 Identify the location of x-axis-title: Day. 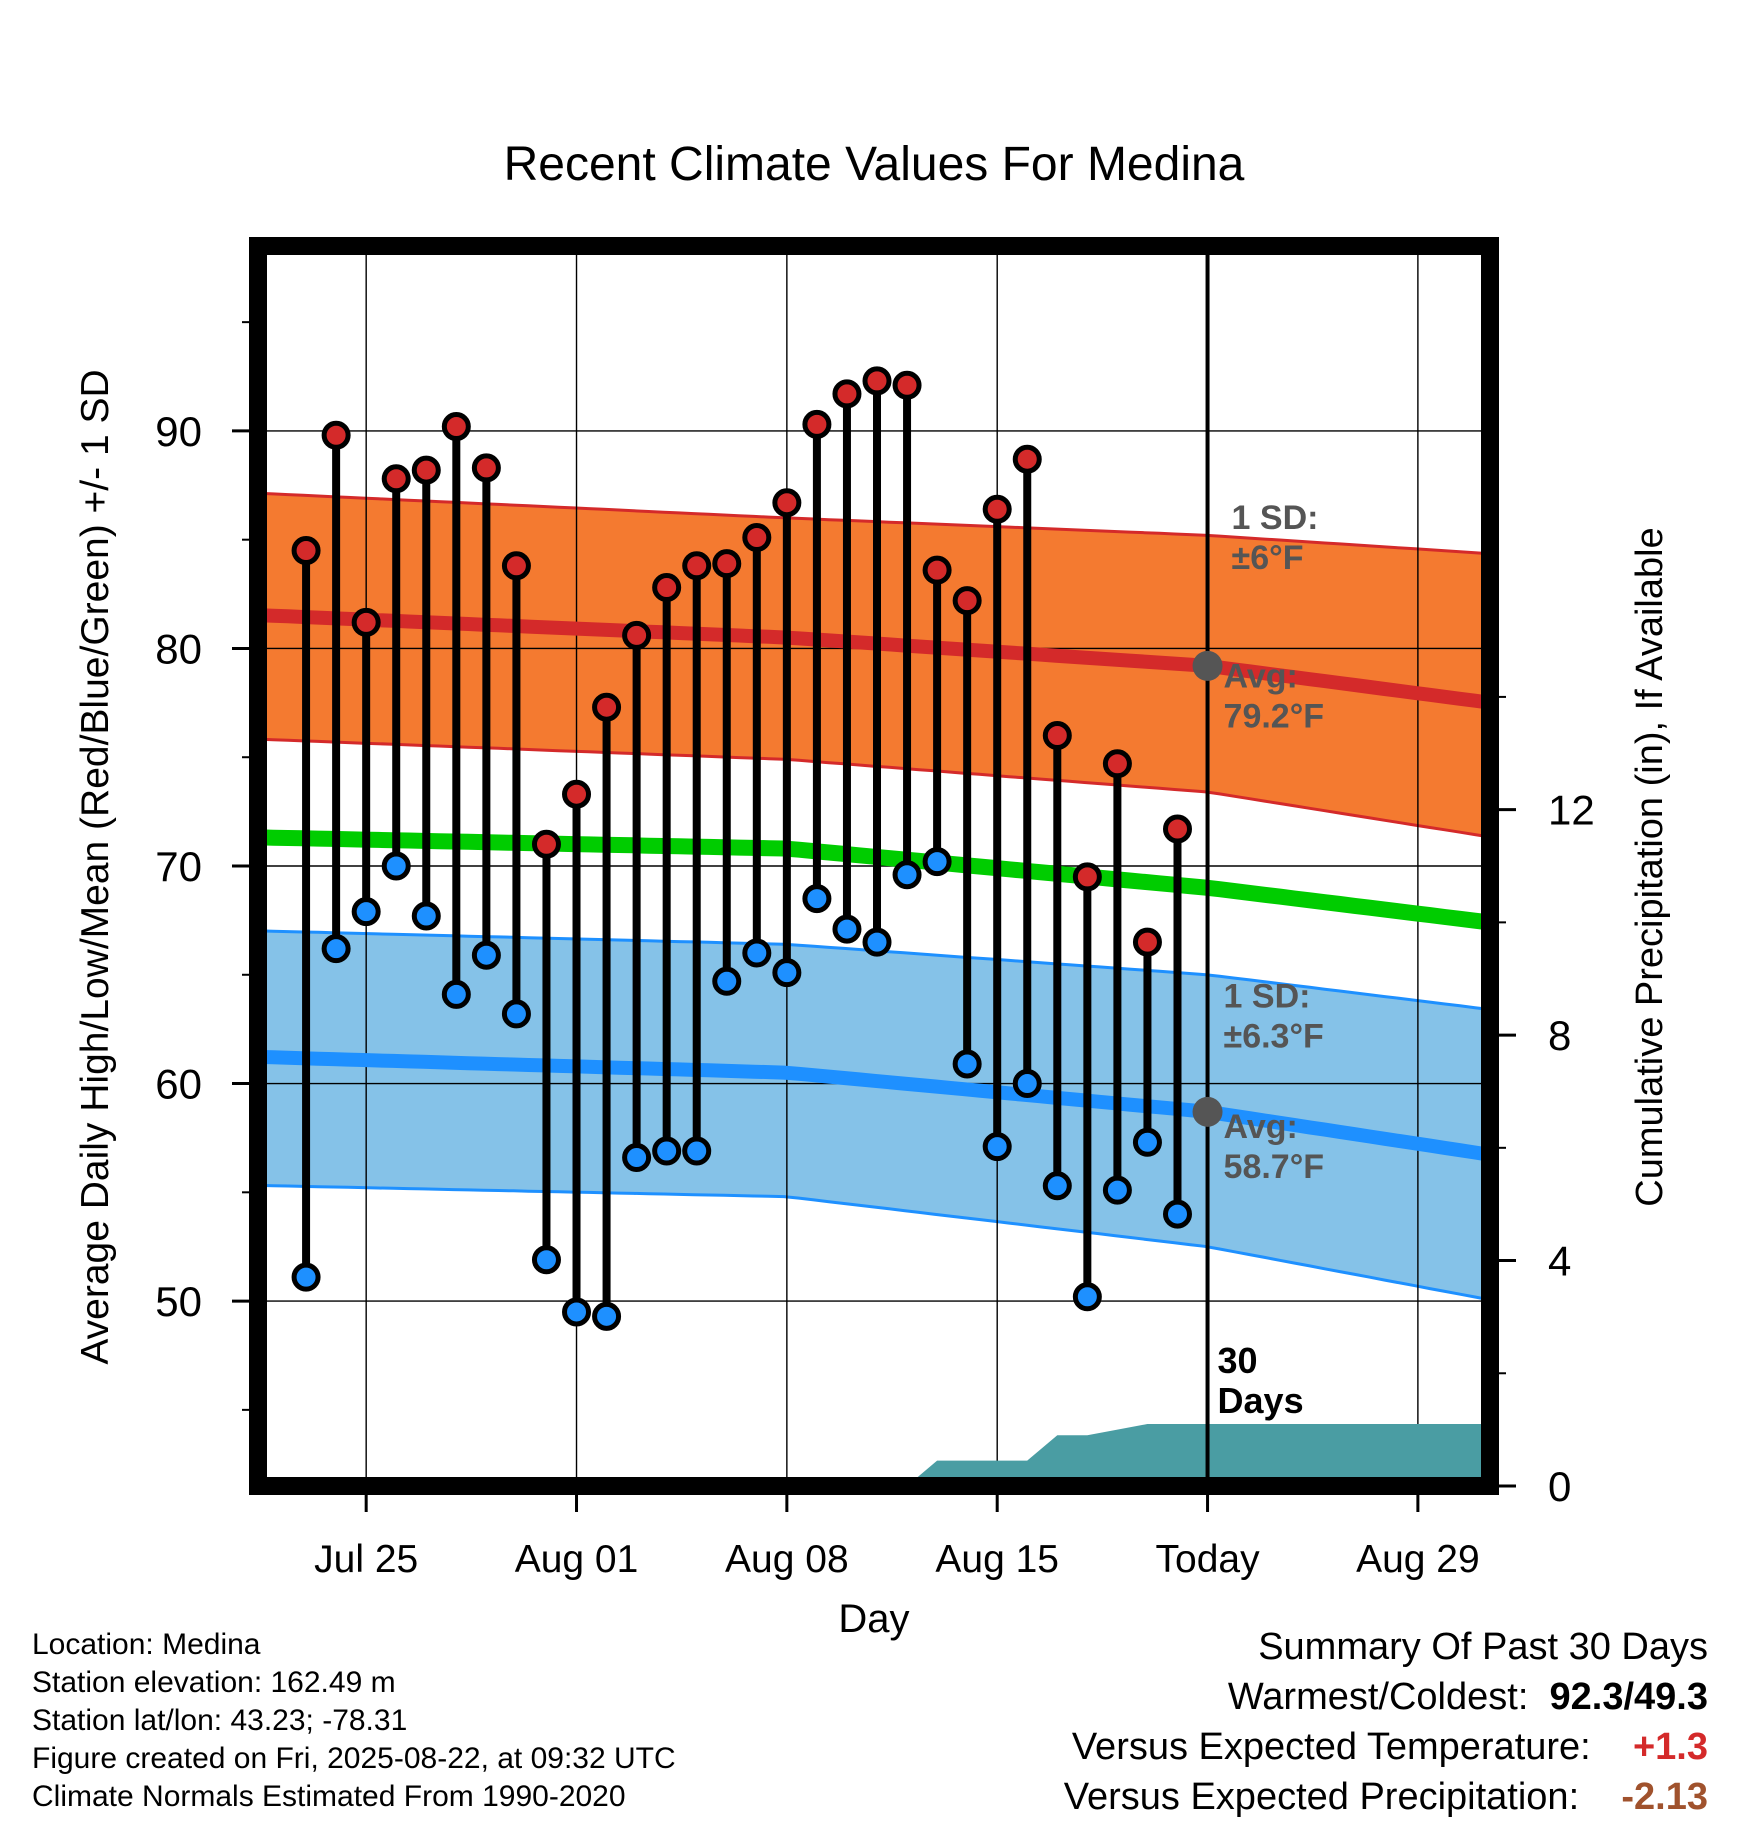
(873, 1619).